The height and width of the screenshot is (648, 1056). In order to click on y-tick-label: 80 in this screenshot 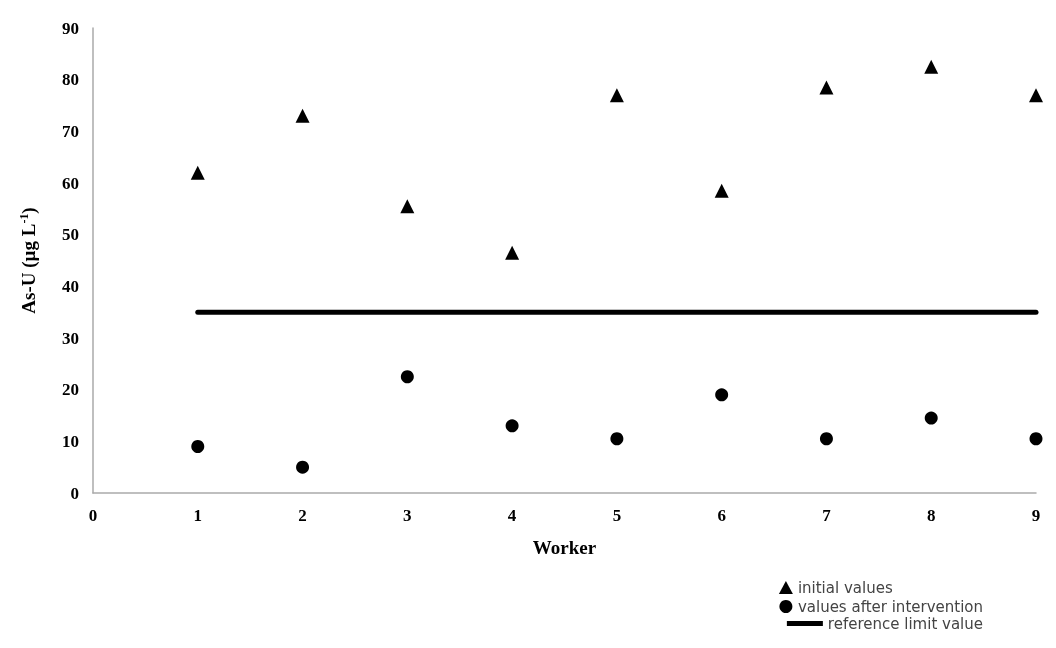, I will do `click(70, 80)`.